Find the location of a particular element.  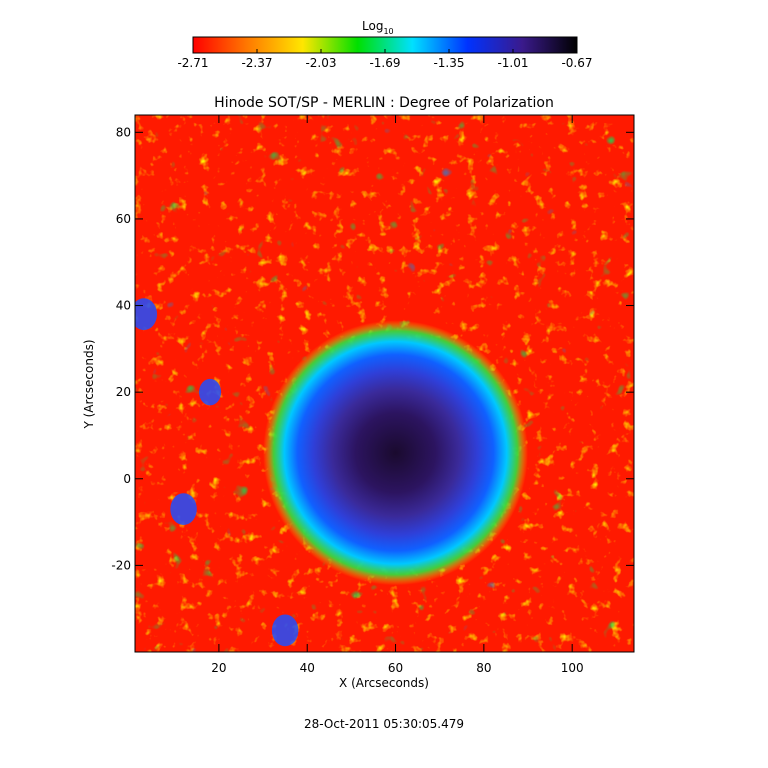

colorbar-tick-label: -2.71 is located at coordinates (192, 63).